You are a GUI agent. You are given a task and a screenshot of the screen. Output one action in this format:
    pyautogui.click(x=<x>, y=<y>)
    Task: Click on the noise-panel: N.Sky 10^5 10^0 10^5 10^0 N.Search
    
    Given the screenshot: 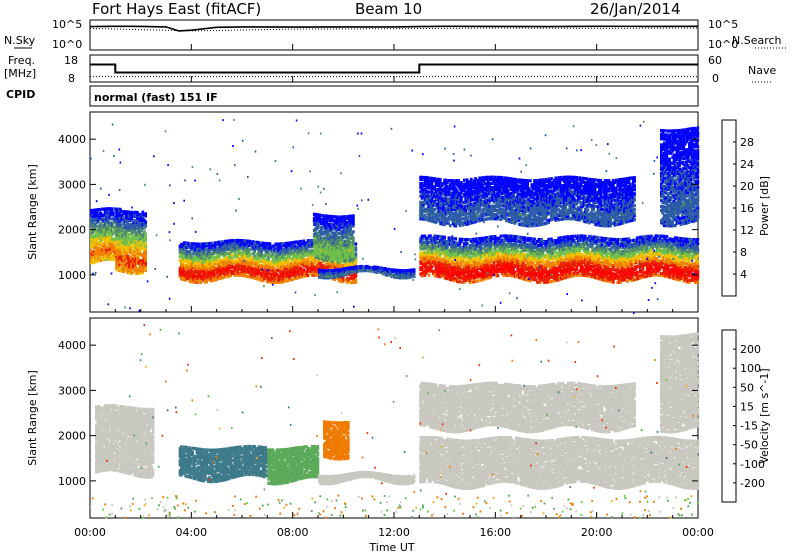 What is the action you would take?
    pyautogui.click(x=396, y=34)
    